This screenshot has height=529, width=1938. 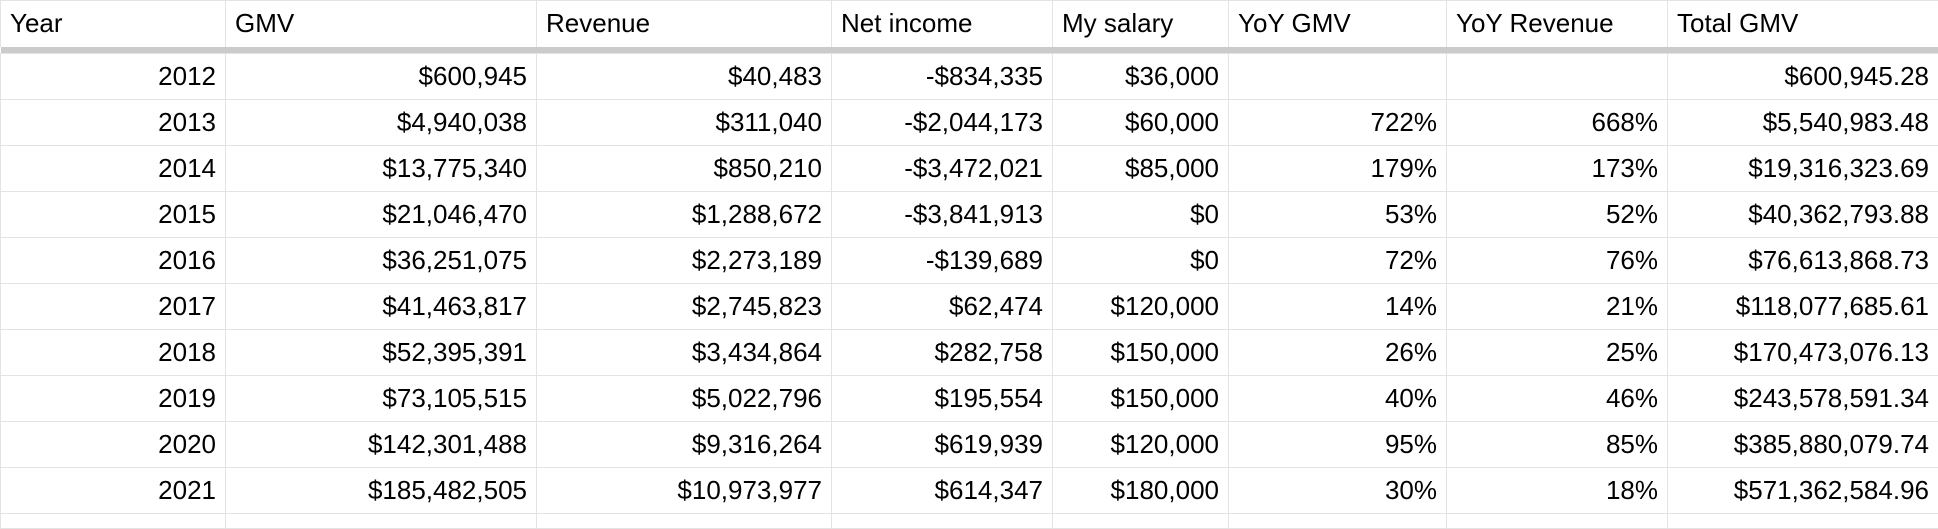 I want to click on cell-revenue: $3,434,864, so click(x=684, y=353).